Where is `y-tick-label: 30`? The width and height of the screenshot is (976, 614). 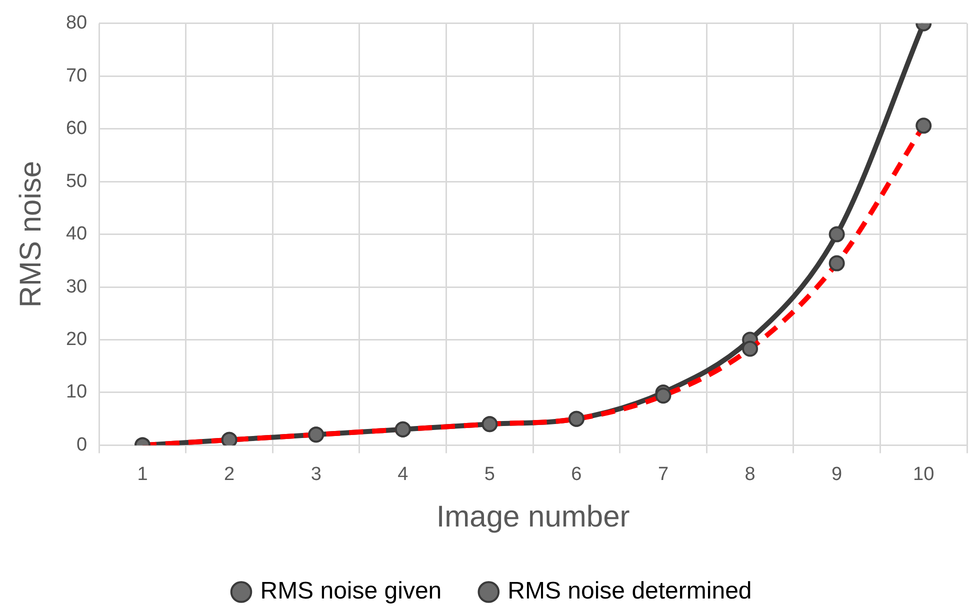 y-tick-label: 30 is located at coordinates (77, 287).